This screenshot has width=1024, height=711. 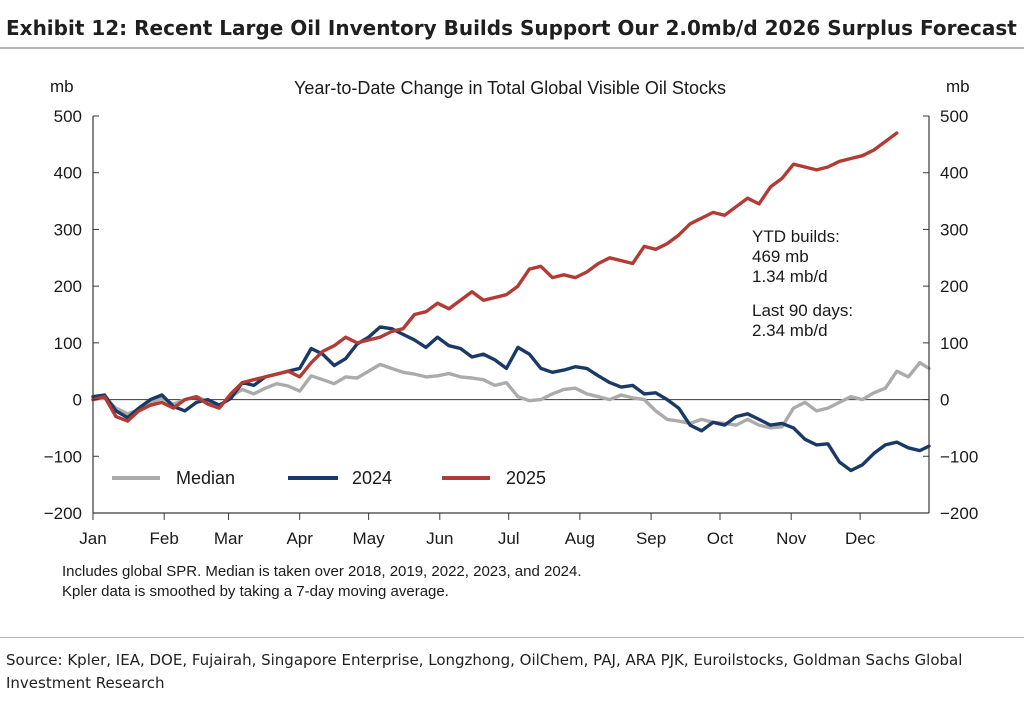 What do you see at coordinates (68, 229) in the screenshot?
I see `left-tick-label: 300` at bounding box center [68, 229].